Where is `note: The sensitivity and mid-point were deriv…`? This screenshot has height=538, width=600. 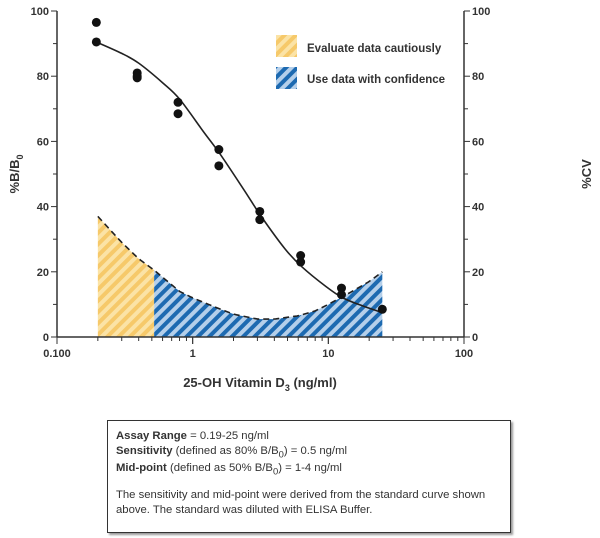 note: The sensitivity and mid-point were deriv… is located at coordinates (301, 502).